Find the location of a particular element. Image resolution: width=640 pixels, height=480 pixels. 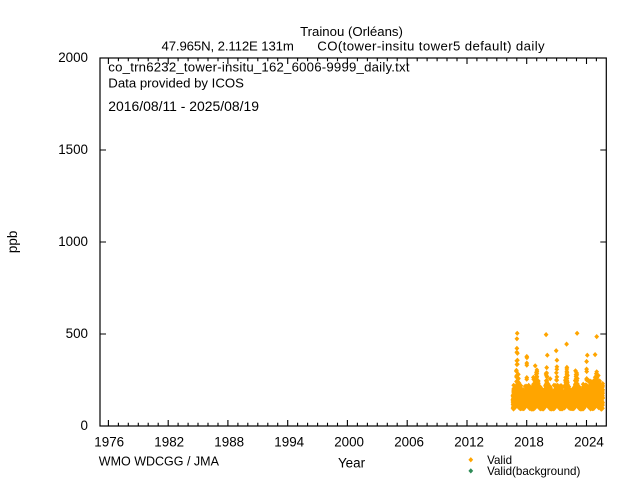

svg-text: ppb is located at coordinates (12, 242).